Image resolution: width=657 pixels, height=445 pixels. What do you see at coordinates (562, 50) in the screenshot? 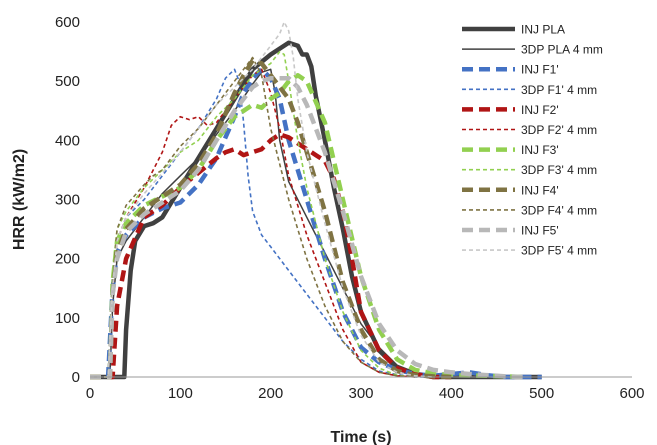
I see `legend-label: 3DP PLA 4 mm` at bounding box center [562, 50].